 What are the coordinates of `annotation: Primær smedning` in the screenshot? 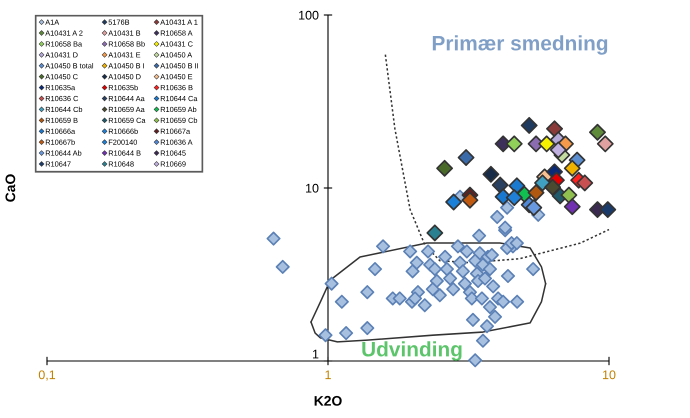 It's located at (520, 45).